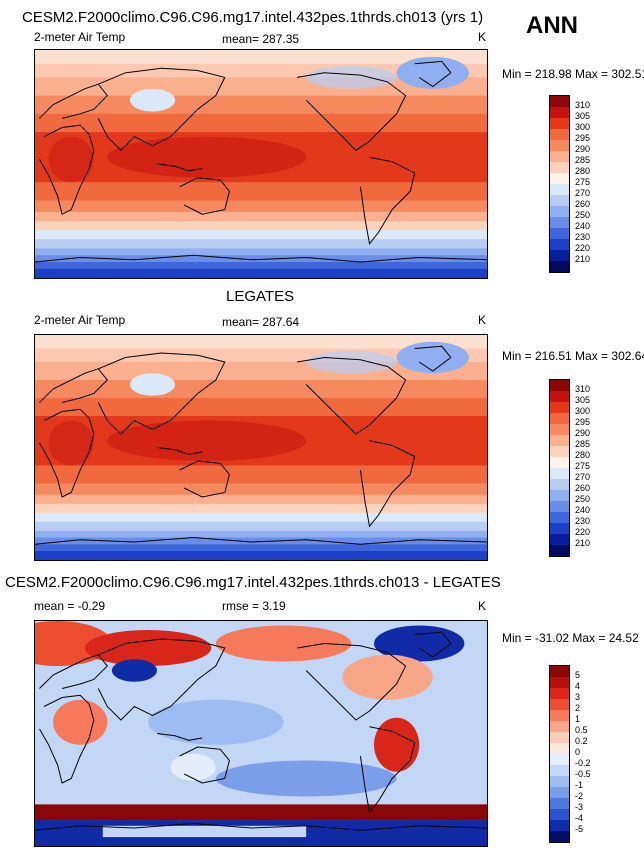 The image size is (644, 851). Describe the element at coordinates (578, 752) in the screenshot. I see `colorbar-tick-label: 0` at that location.